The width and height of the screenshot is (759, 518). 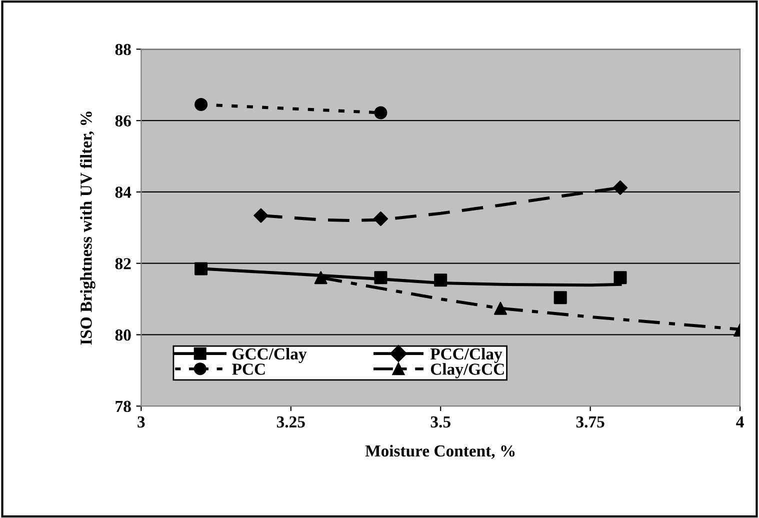 What do you see at coordinates (141, 422) in the screenshot?
I see `x-tick-label: 3` at bounding box center [141, 422].